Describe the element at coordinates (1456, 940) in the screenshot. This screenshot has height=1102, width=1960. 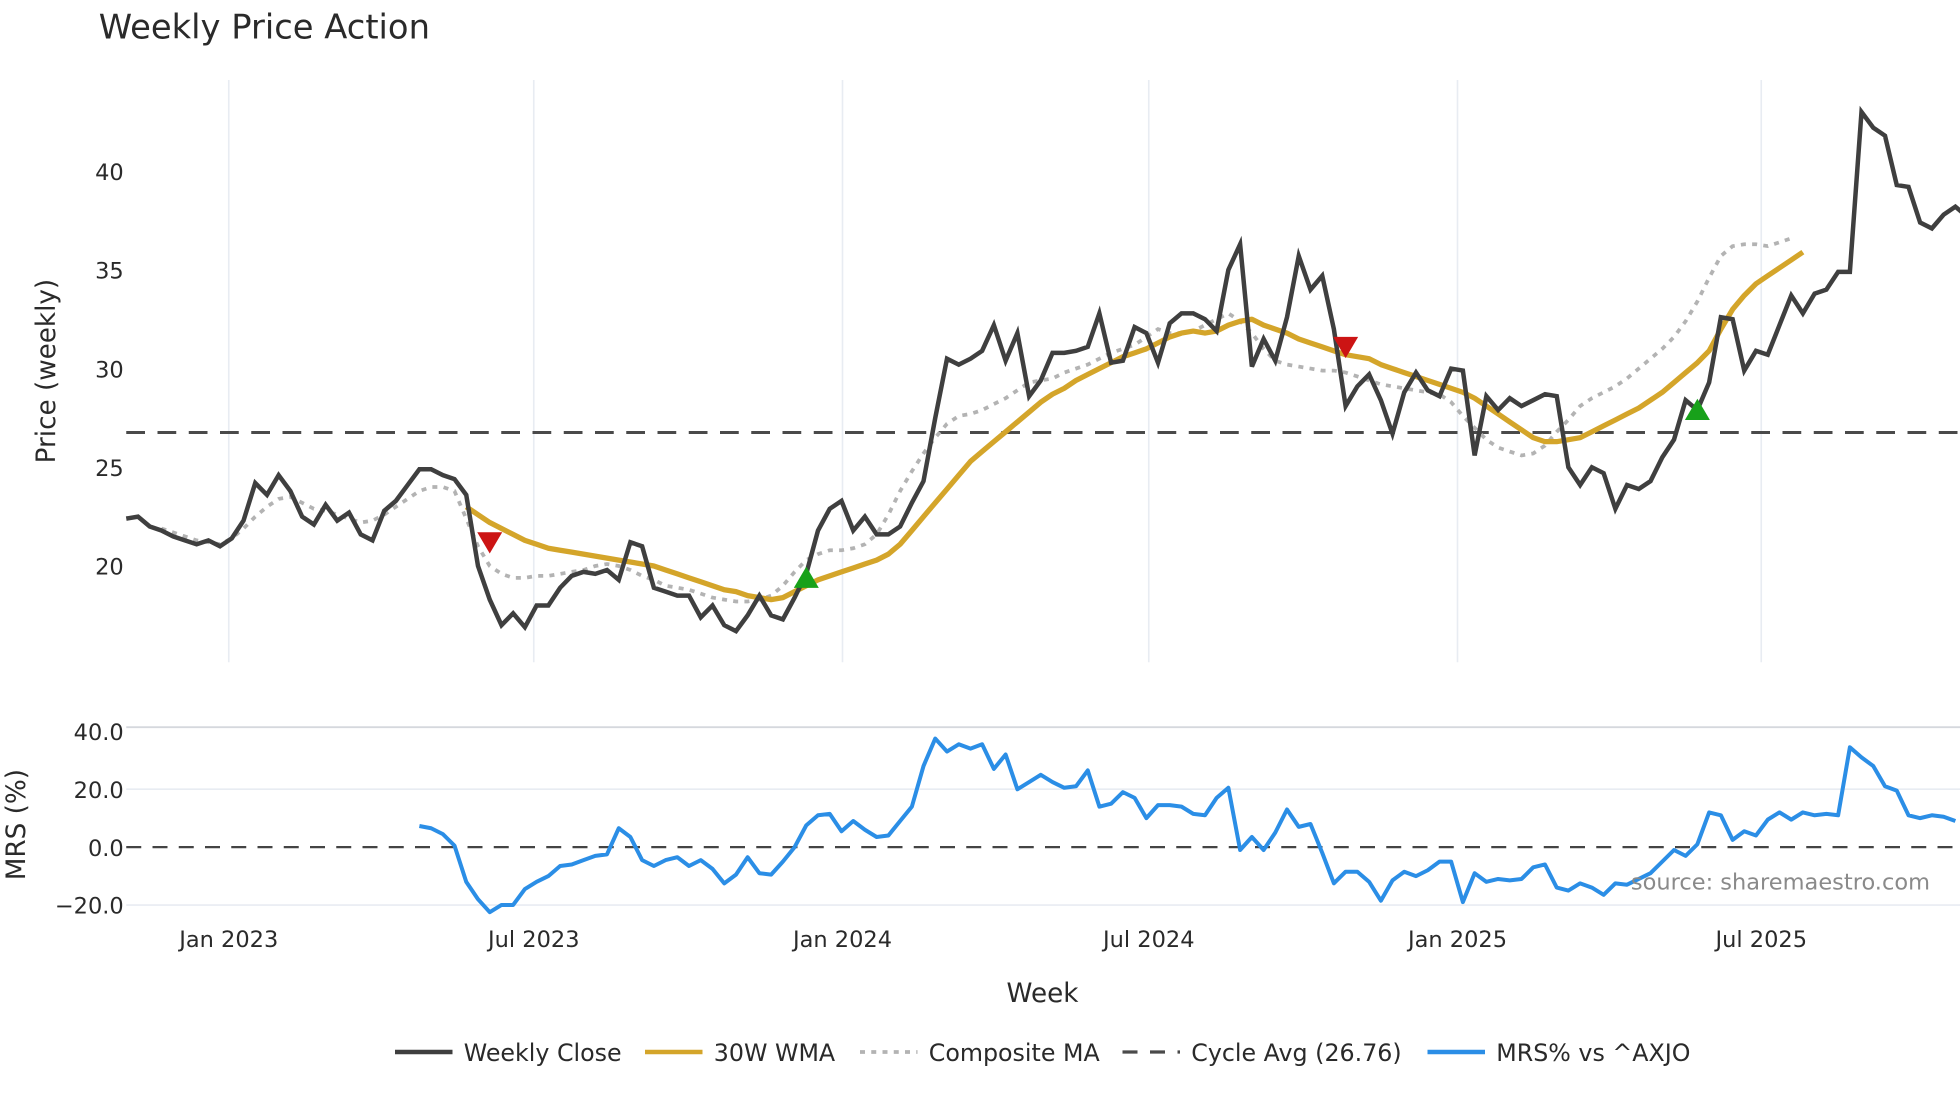
I see `x-tick-label: Jan 2025` at that location.